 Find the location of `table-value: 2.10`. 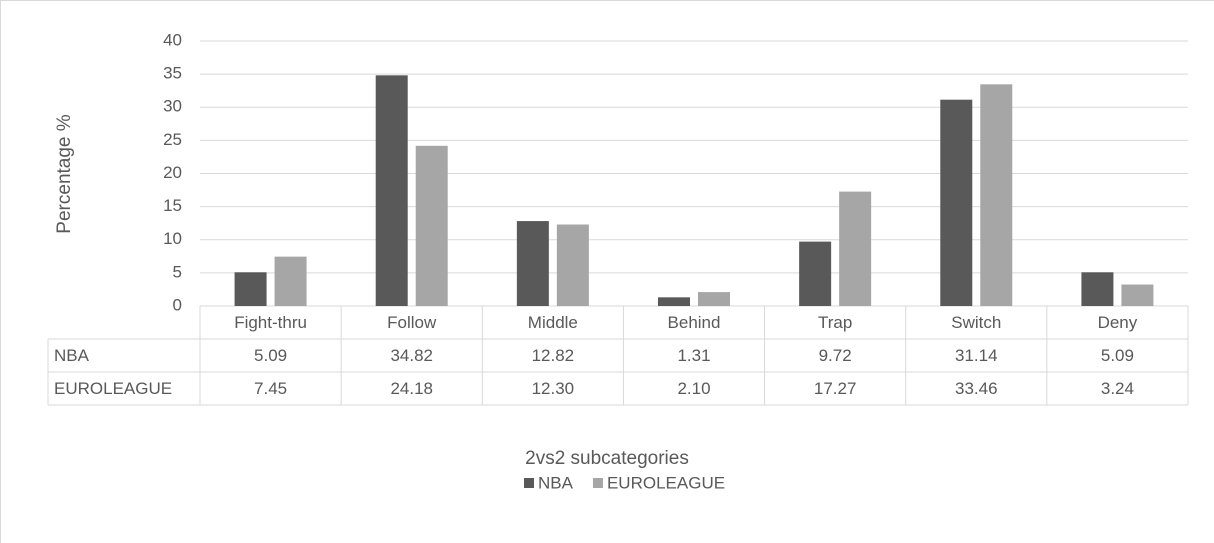

table-value: 2.10 is located at coordinates (693, 388).